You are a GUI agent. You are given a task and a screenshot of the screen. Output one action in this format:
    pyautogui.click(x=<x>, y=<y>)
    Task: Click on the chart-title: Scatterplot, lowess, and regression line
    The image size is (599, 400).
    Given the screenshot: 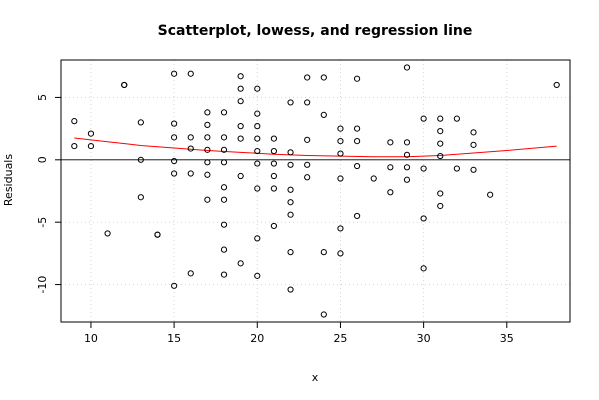 What is the action you would take?
    pyautogui.click(x=315, y=31)
    